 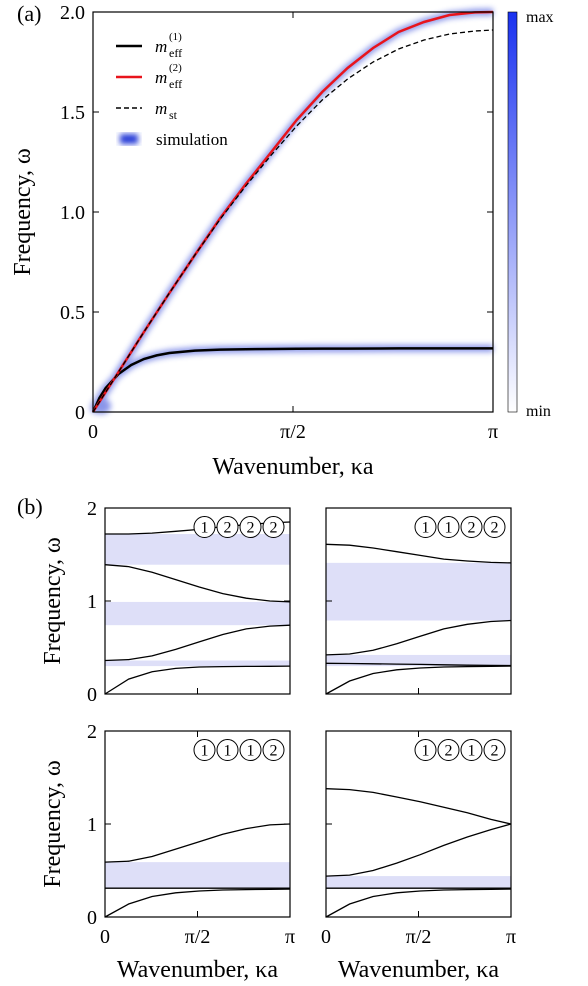 I want to click on colorbar-max-label: max, so click(x=540, y=17).